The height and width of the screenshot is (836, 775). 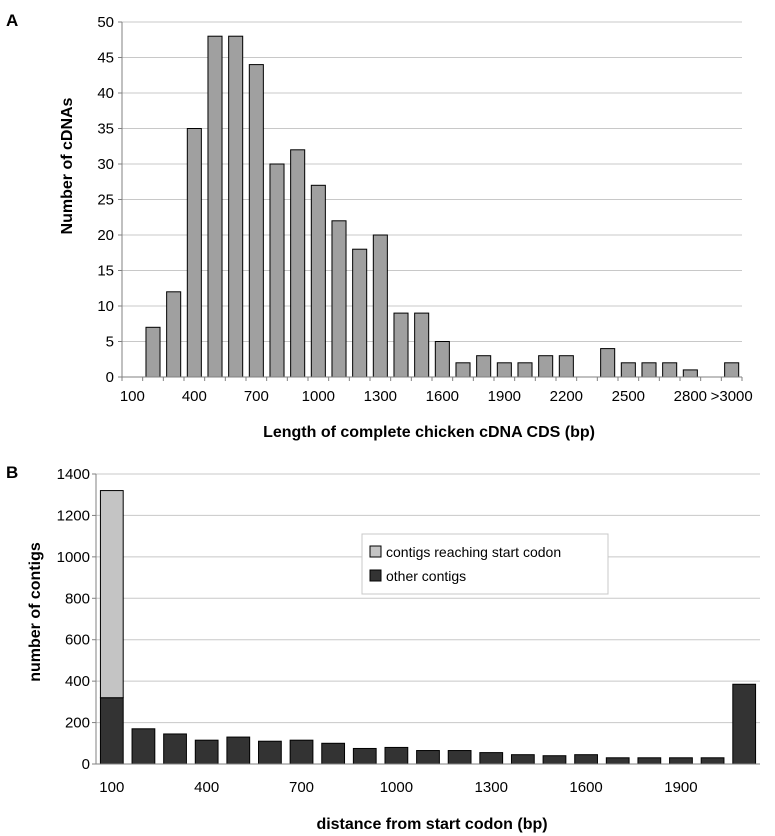 What do you see at coordinates (175, 749) in the screenshot?
I see `bar-300-other-contigs` at bounding box center [175, 749].